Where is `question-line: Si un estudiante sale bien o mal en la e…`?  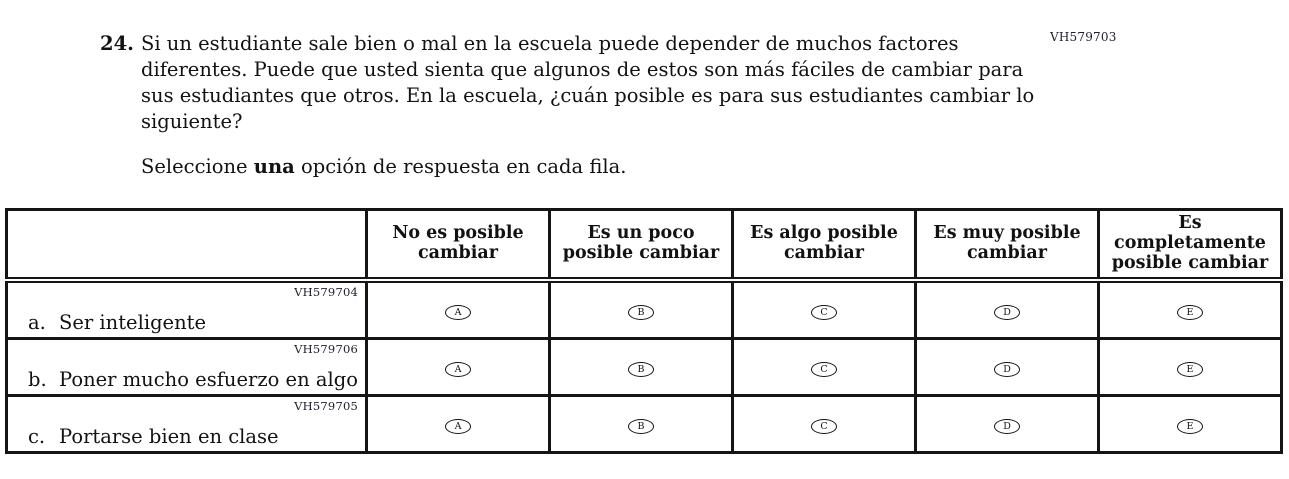 question-line: Si un estudiante sale bien o mal en la e… is located at coordinates (550, 43).